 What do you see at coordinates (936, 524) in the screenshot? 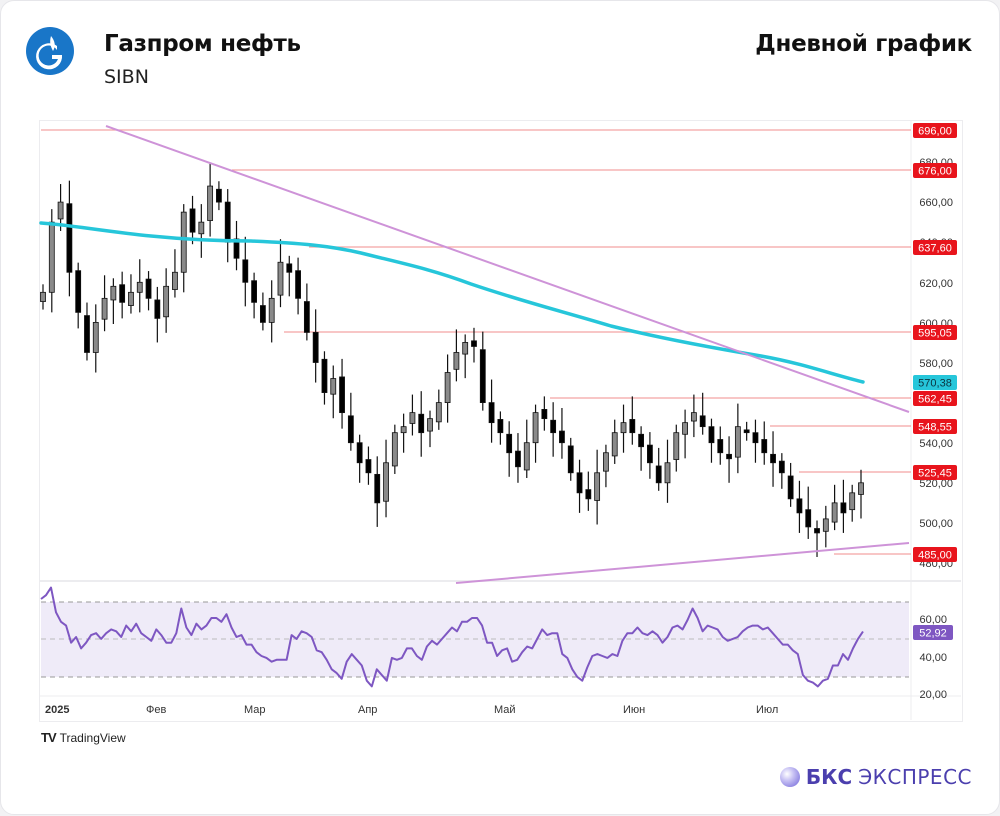
I see `svg-text: 500,00` at bounding box center [936, 524].